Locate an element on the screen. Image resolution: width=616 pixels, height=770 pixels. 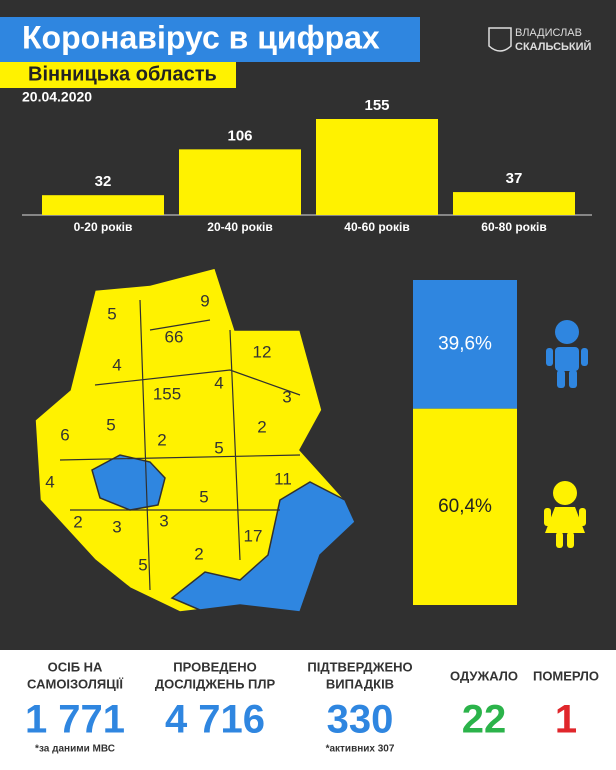
stat-label: ПІДТВЕРДЖЕНО is located at coordinates (359, 666).